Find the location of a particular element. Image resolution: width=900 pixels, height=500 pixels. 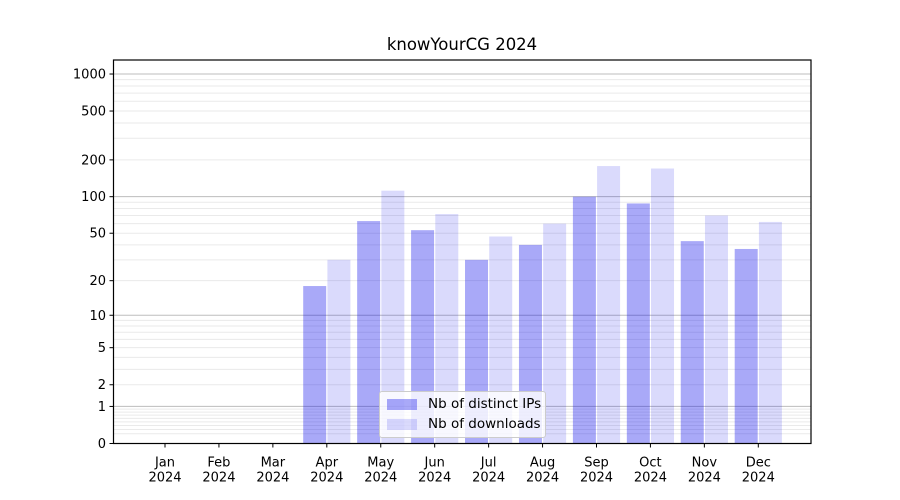

y-tick-label: 100 is located at coordinates (93, 197).